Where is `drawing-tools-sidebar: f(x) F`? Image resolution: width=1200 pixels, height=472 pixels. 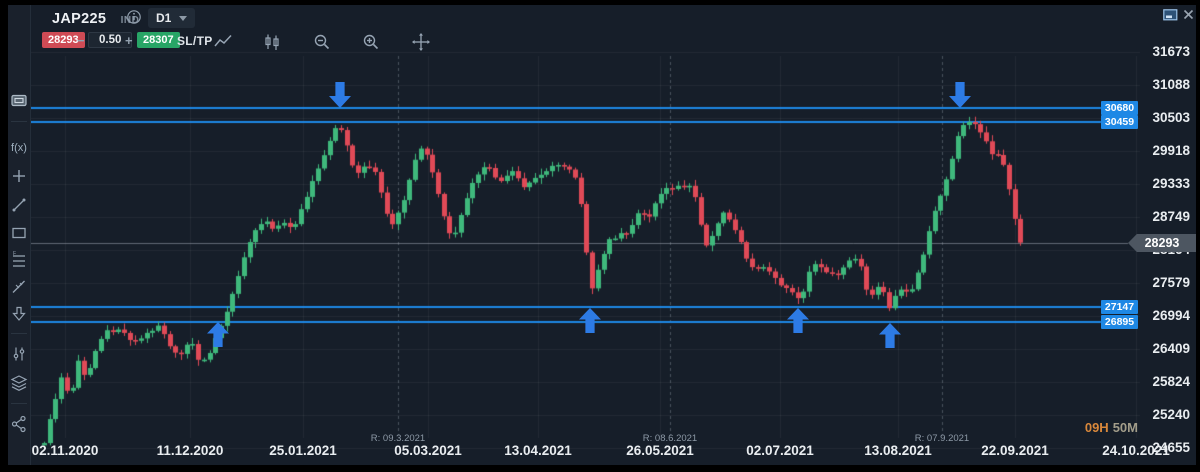
drawing-tools-sidebar: f(x) F is located at coordinates (19, 235).